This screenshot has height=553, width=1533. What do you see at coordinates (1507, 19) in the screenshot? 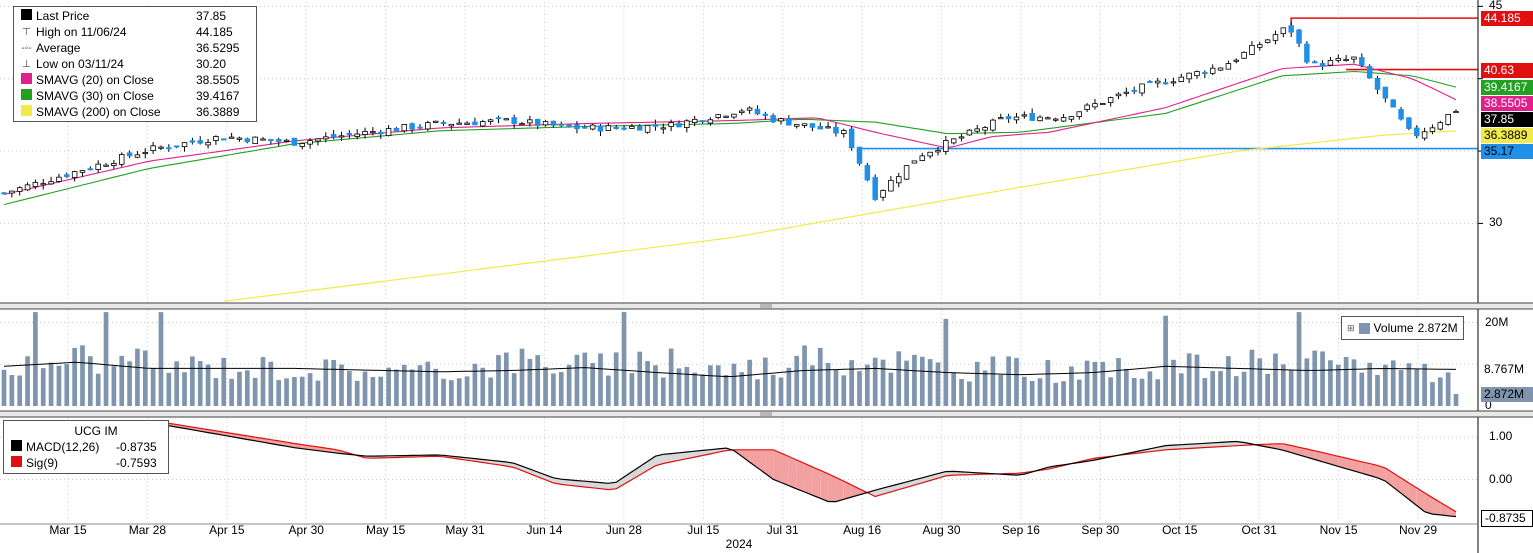
I see `price-tag: 44.185` at bounding box center [1507, 19].